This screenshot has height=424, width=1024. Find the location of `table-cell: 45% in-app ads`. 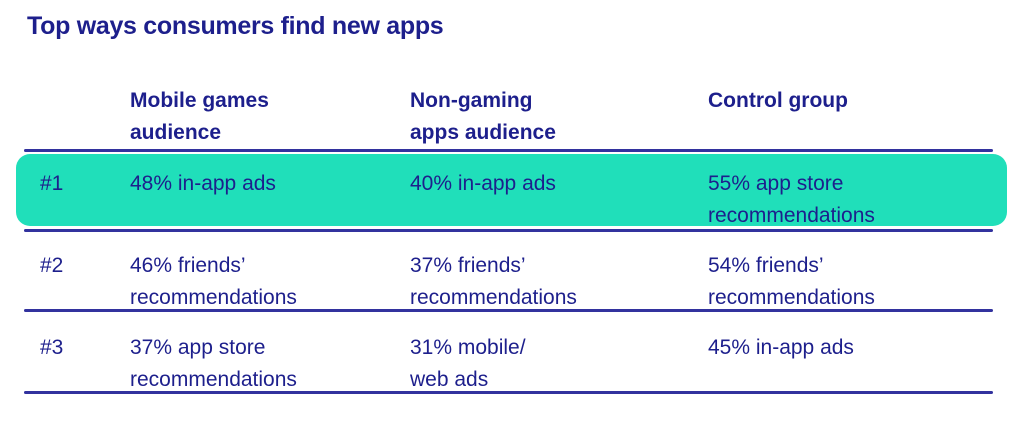

table-cell: 45% in-app ads is located at coordinates (781, 347).